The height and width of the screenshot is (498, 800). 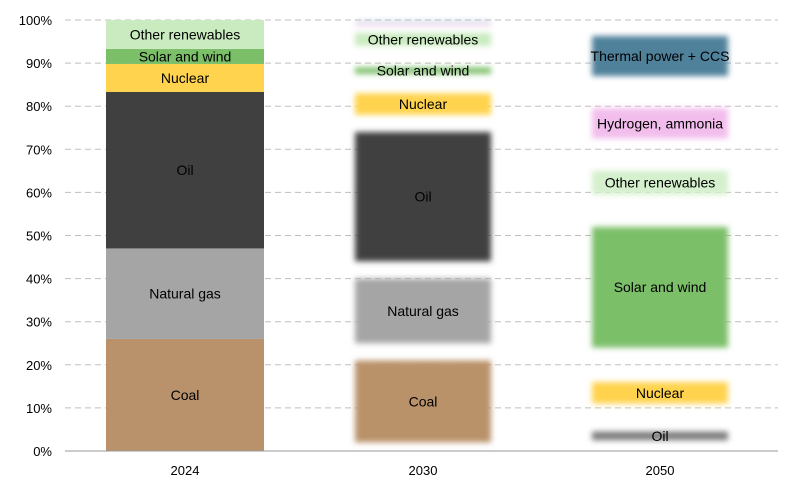 I want to click on segment-label: Hydrogen, ammonia, so click(x=660, y=123).